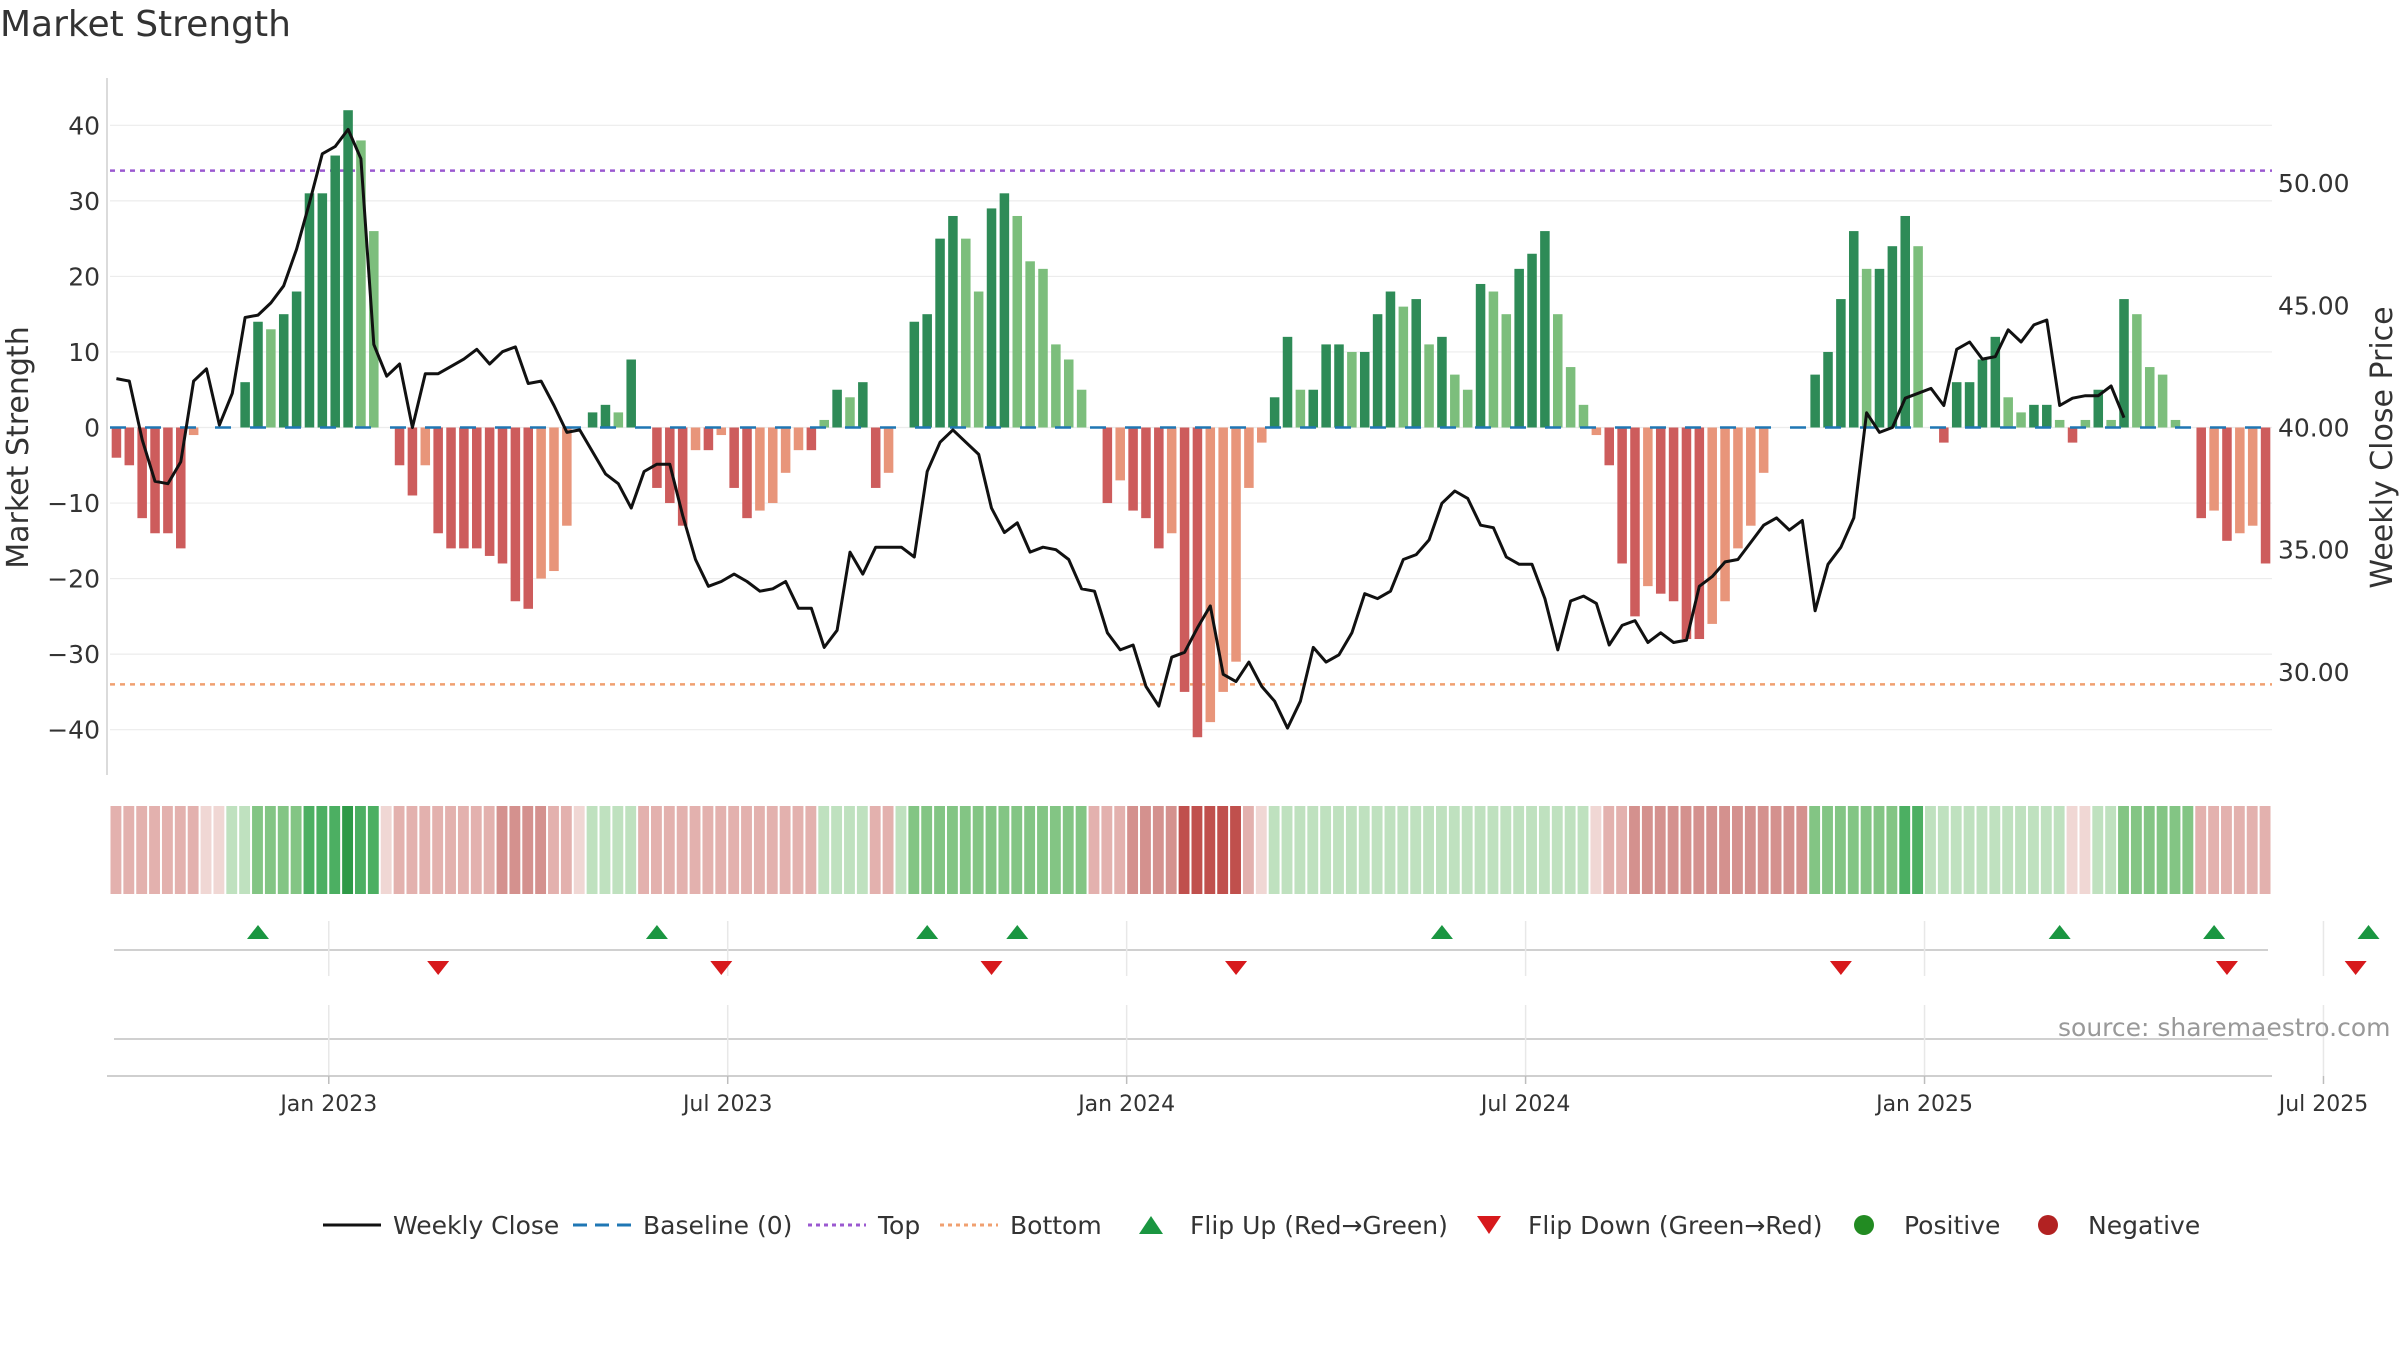  I want to click on circle-icon, so click(2048, 1225).